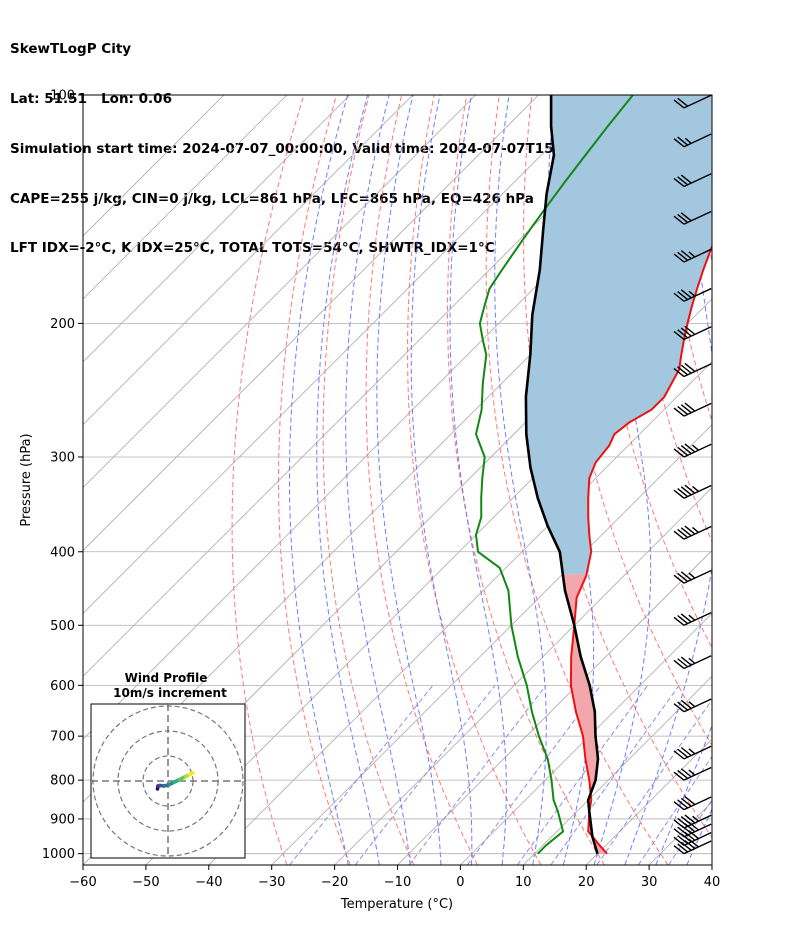 The image size is (794, 937). Describe the element at coordinates (62, 626) in the screenshot. I see `y-tick-label: 500` at that location.